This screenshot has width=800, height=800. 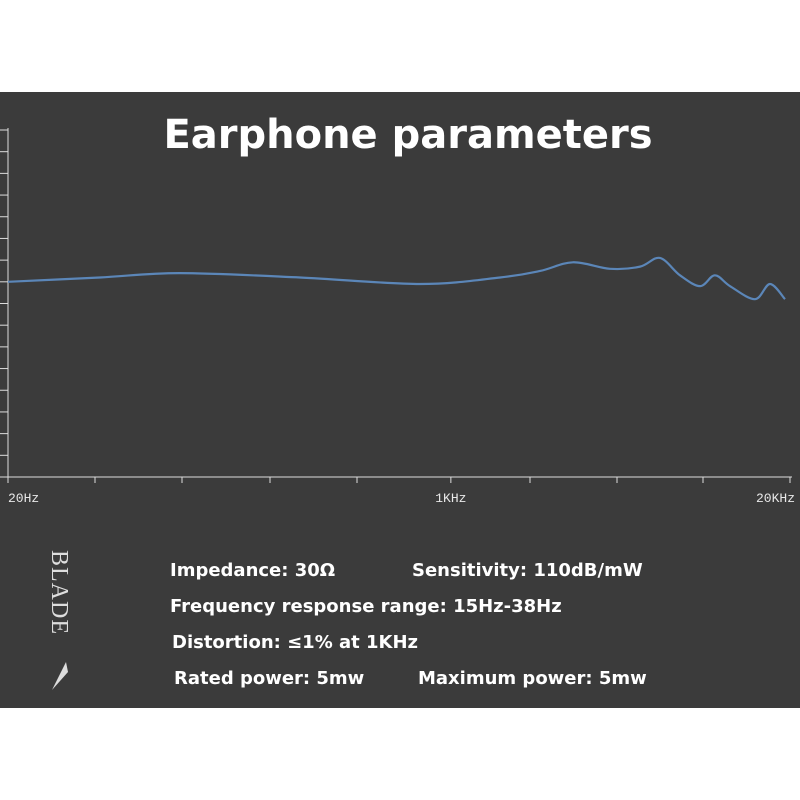 What do you see at coordinates (59, 592) in the screenshot?
I see `brand-logo: BLADE` at bounding box center [59, 592].